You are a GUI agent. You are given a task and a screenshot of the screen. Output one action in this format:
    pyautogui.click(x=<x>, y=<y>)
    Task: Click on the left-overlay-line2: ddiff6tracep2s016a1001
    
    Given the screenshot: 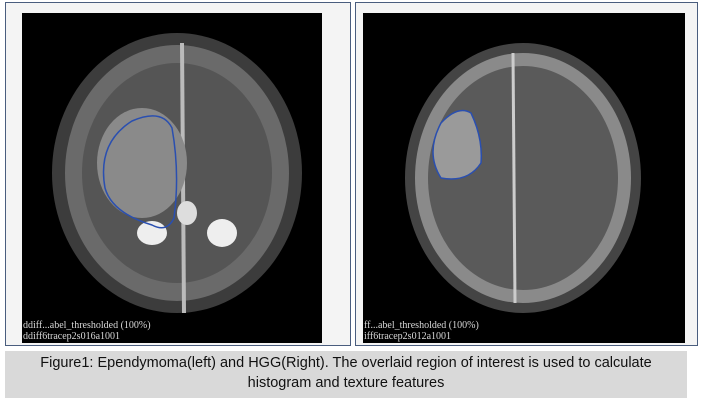 What is the action you would take?
    pyautogui.click(x=72, y=336)
    